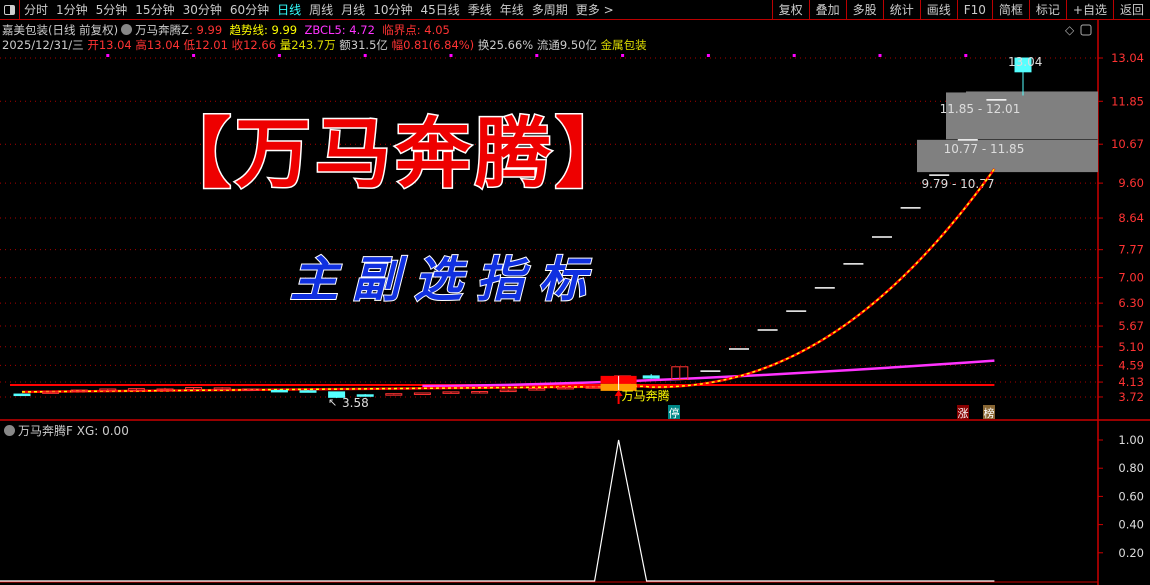 Image resolution: width=1150 pixels, height=585 pixels. I want to click on price-tick-label: 6.30, so click(1131, 303).